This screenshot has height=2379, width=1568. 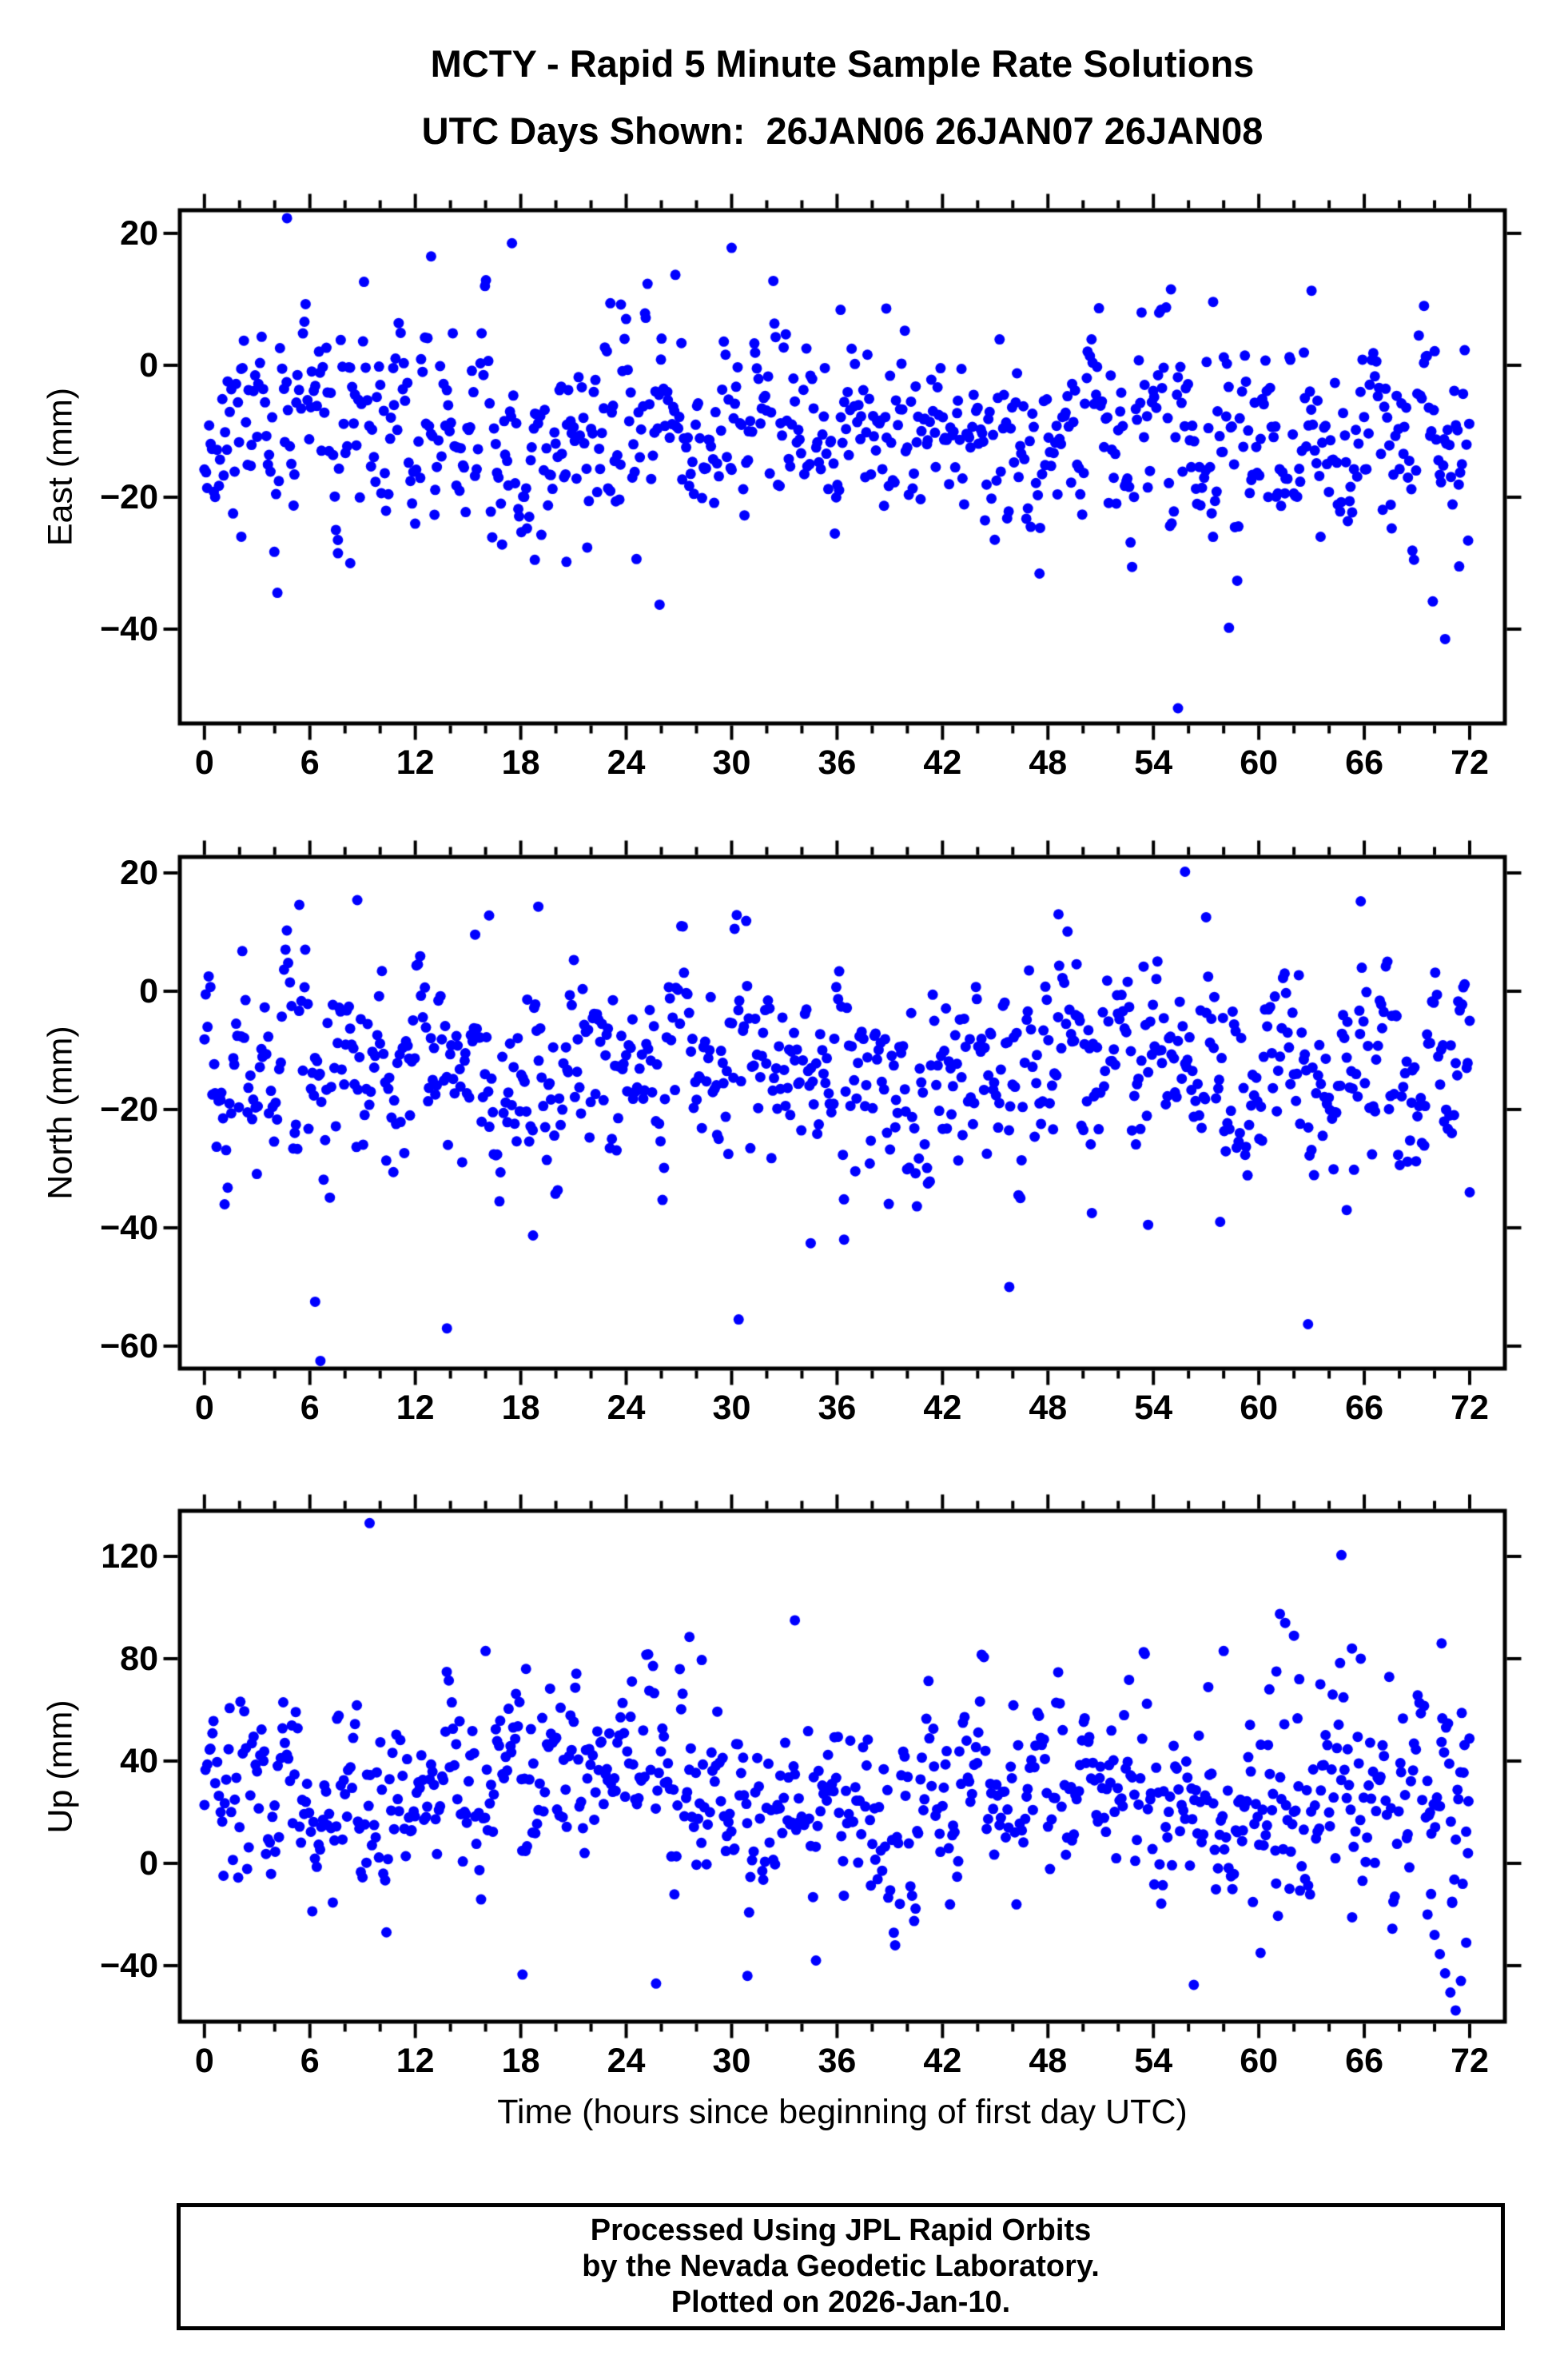 What do you see at coordinates (60, 467) in the screenshot?
I see `y-axis-label-east: East (mm)` at bounding box center [60, 467].